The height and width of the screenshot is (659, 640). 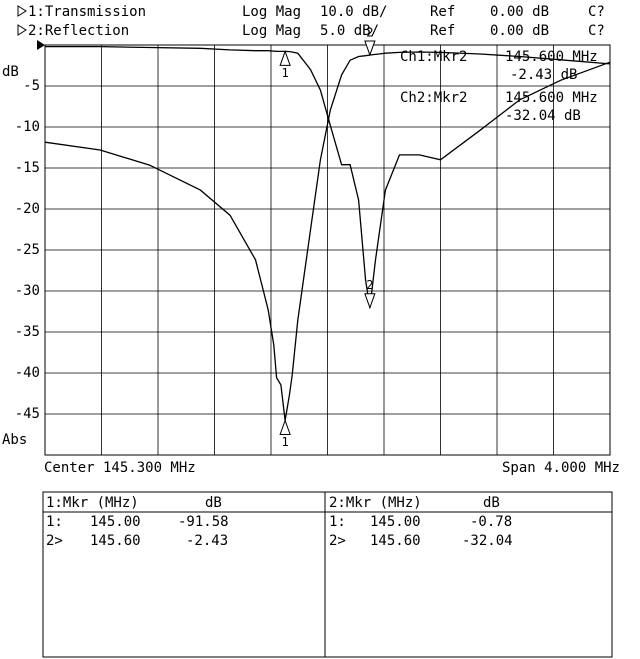 What do you see at coordinates (27, 127) in the screenshot?
I see `y-tick-label: -10` at bounding box center [27, 127].